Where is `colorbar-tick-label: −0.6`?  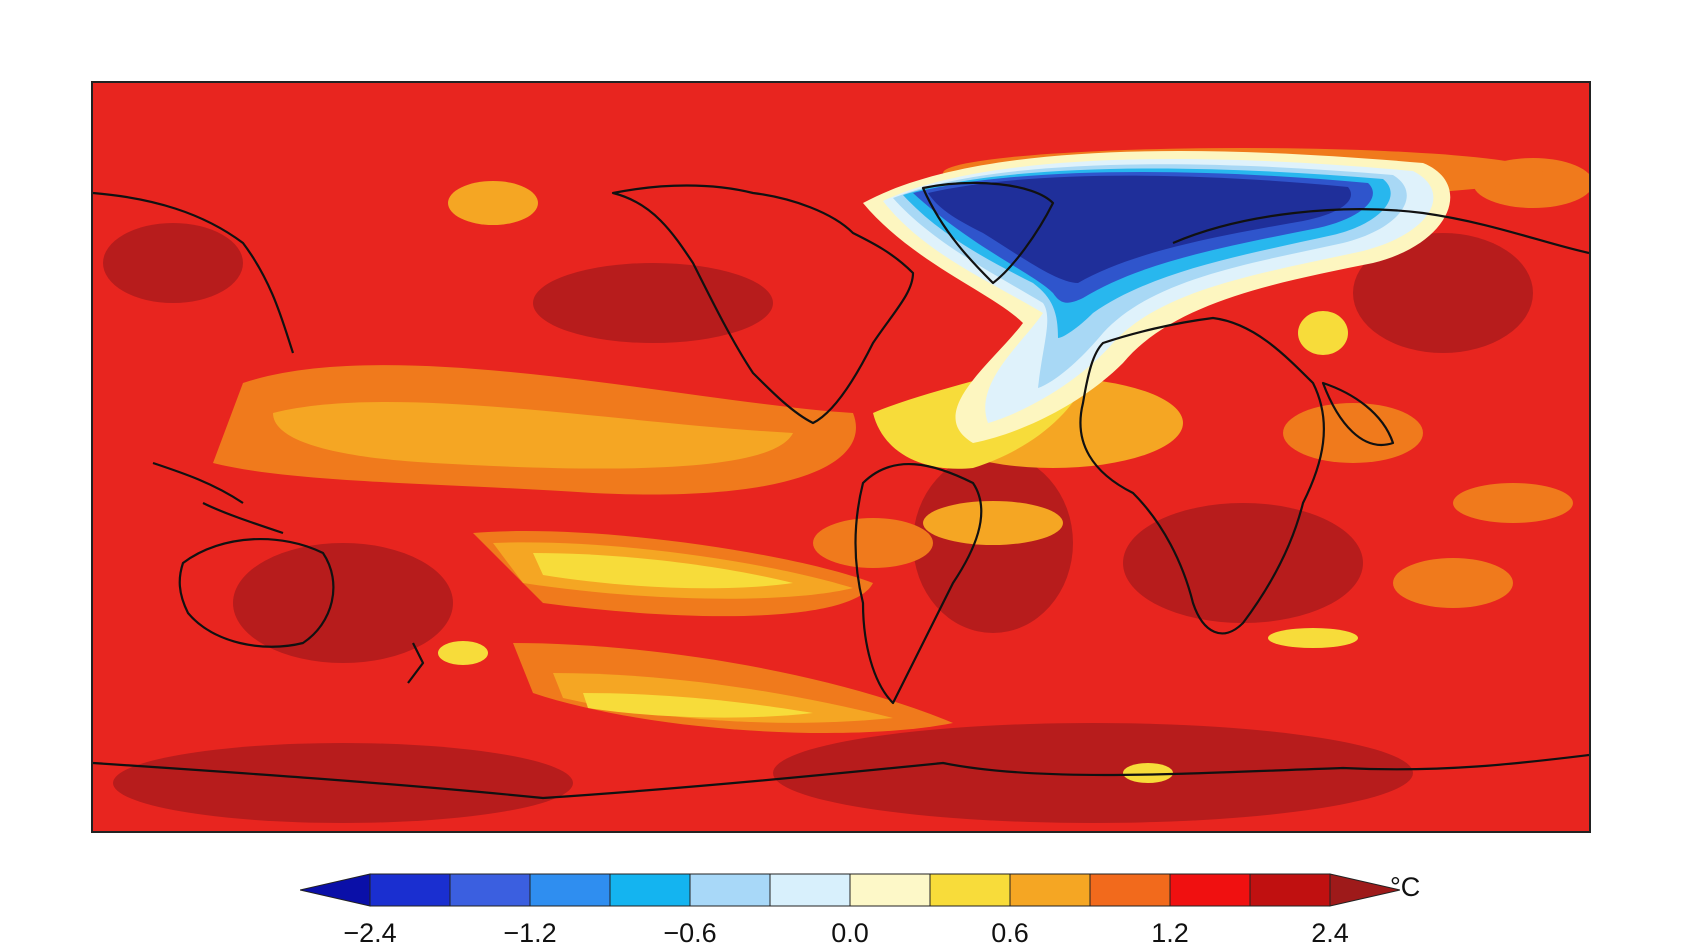
colorbar-tick-label: −0.6 is located at coordinates (690, 933).